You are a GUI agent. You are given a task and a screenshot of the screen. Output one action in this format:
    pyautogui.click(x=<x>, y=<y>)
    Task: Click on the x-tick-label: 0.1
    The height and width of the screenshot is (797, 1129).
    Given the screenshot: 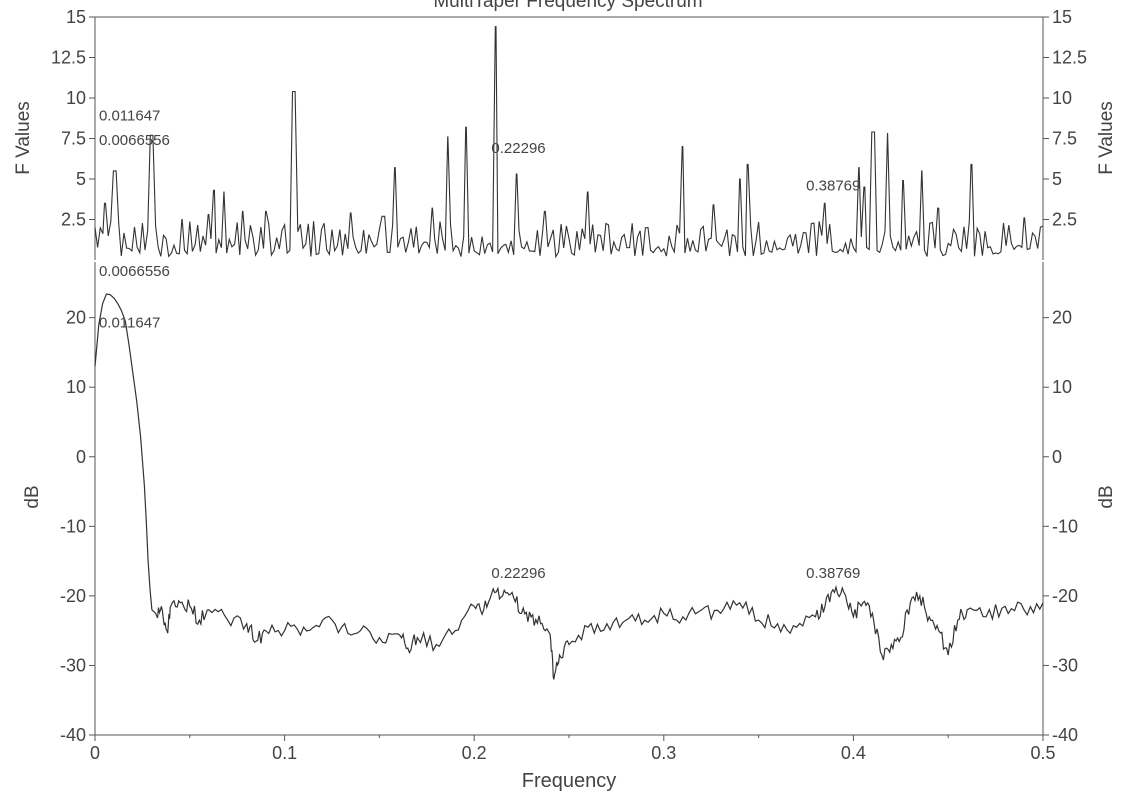 What is the action you would take?
    pyautogui.click(x=284, y=753)
    